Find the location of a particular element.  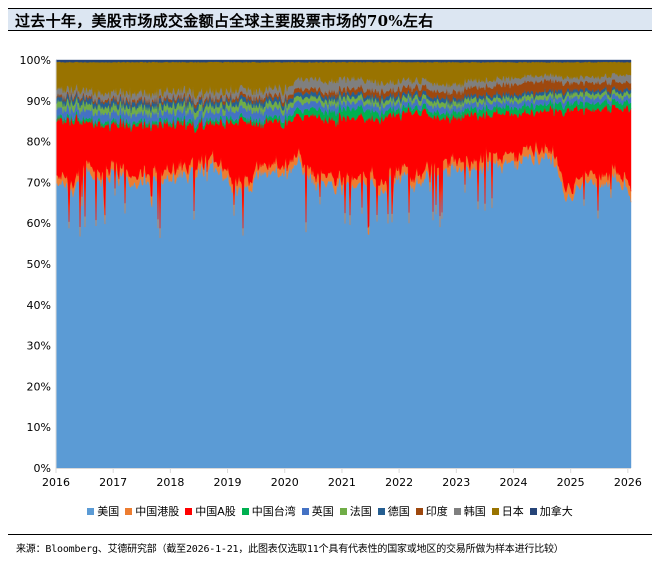

legend-label: 美国 is located at coordinates (108, 511).